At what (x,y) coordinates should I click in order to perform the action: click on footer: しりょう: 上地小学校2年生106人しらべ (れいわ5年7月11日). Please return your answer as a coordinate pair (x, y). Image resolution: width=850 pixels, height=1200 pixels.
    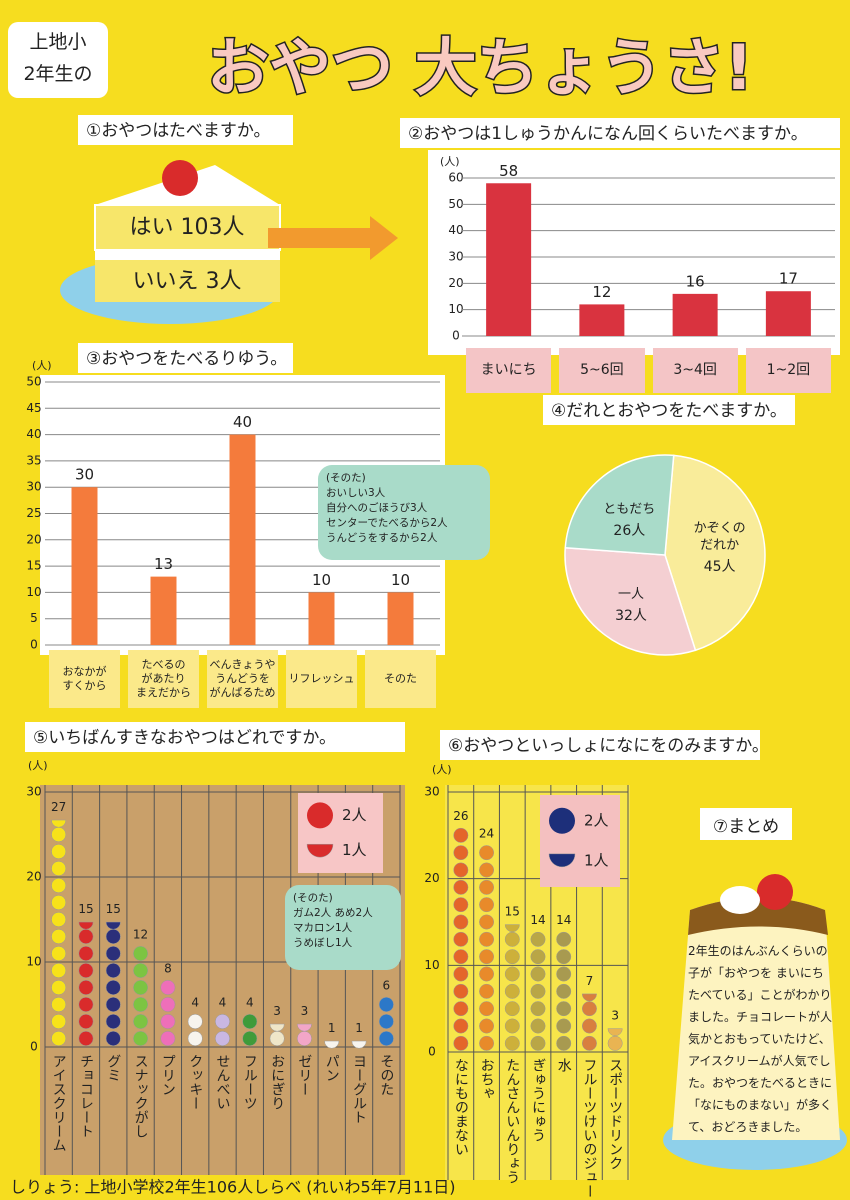
    Looking at the image, I should click on (233, 1187).